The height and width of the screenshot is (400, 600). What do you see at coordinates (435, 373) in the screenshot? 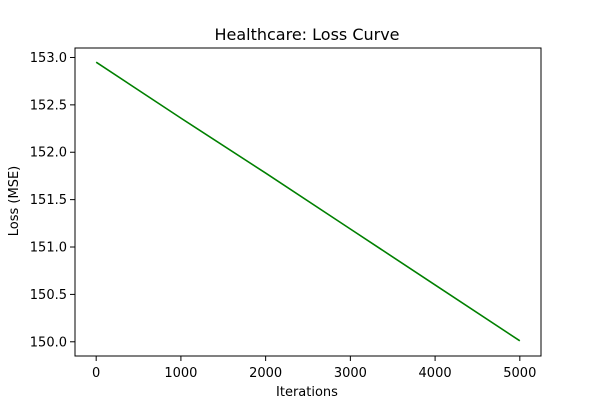
I see `x-tick-label: 4000` at bounding box center [435, 373].